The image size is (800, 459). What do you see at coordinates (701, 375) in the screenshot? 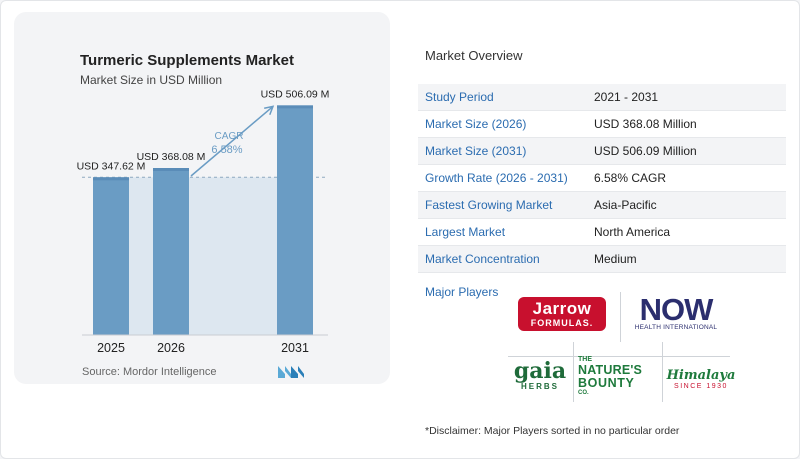
I see `himalaya-logo-text: Himalaya` at bounding box center [701, 375].